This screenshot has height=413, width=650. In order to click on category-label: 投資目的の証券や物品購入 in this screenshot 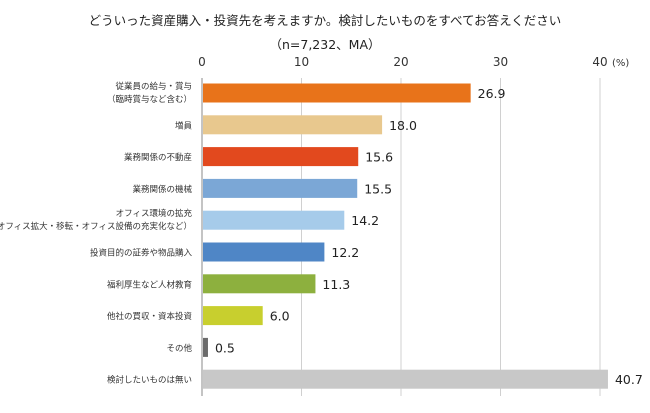, I will do `click(141, 253)`.